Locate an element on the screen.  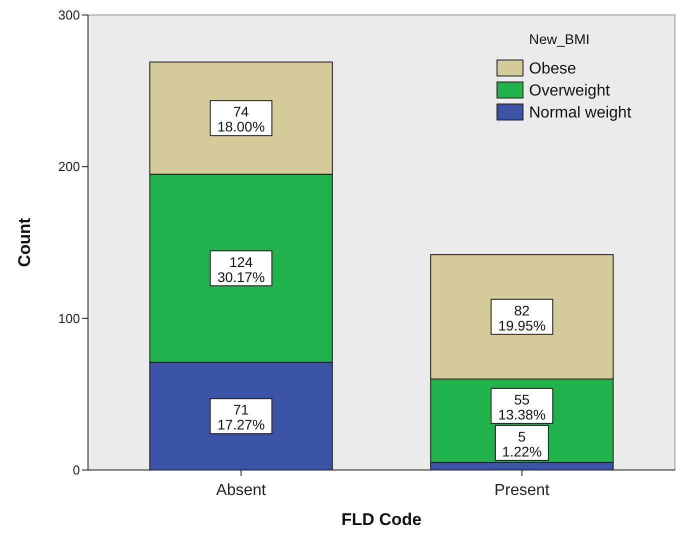
y-tick-label: 0 is located at coordinates (76, 470).